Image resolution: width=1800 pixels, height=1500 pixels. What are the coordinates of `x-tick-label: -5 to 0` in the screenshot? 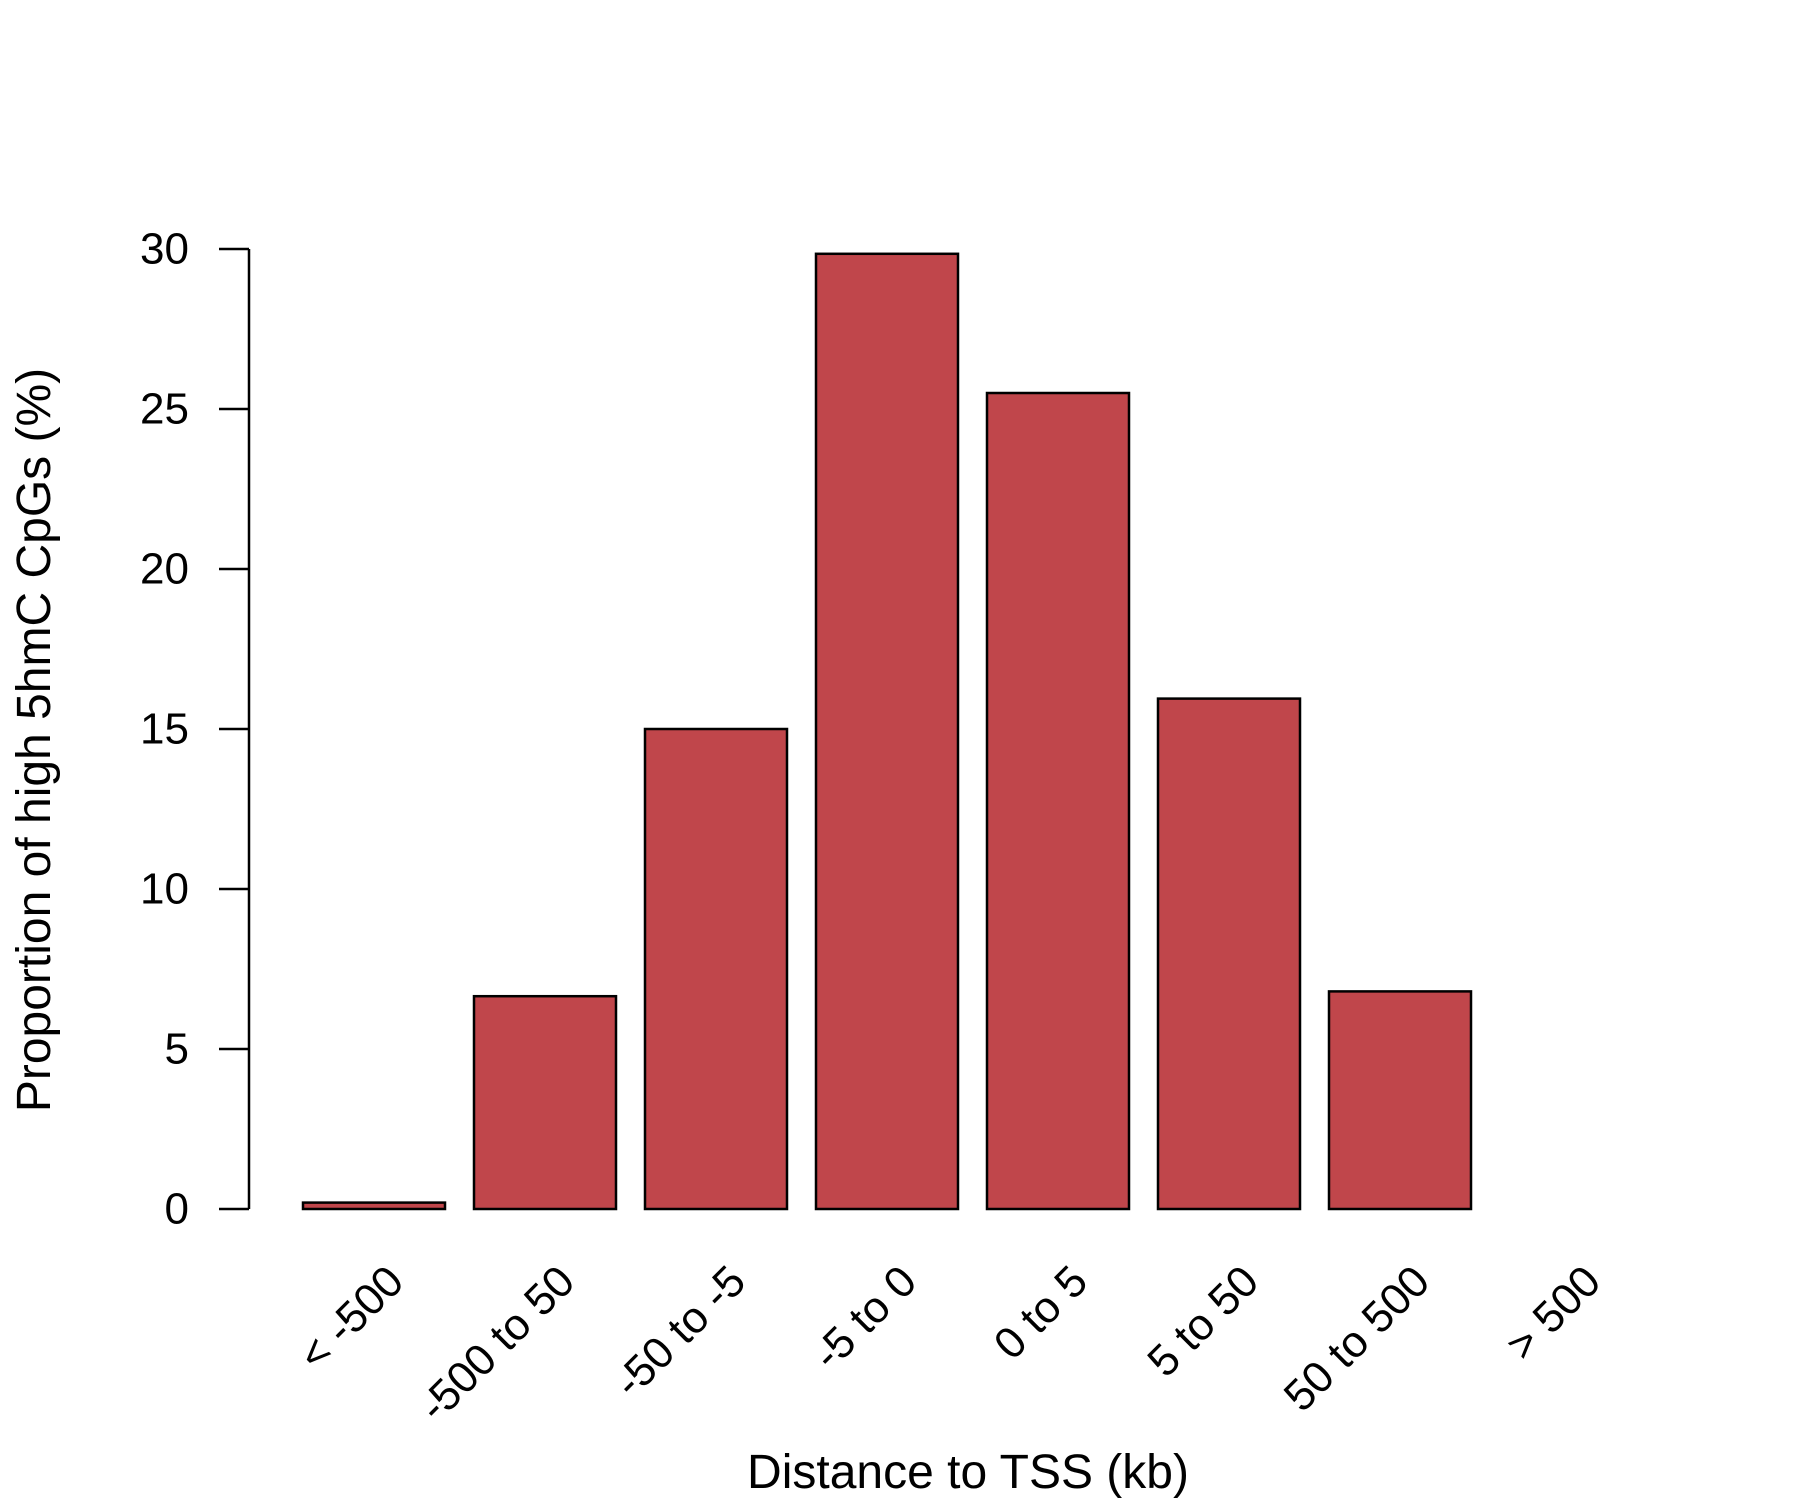 It's located at (864, 1317).